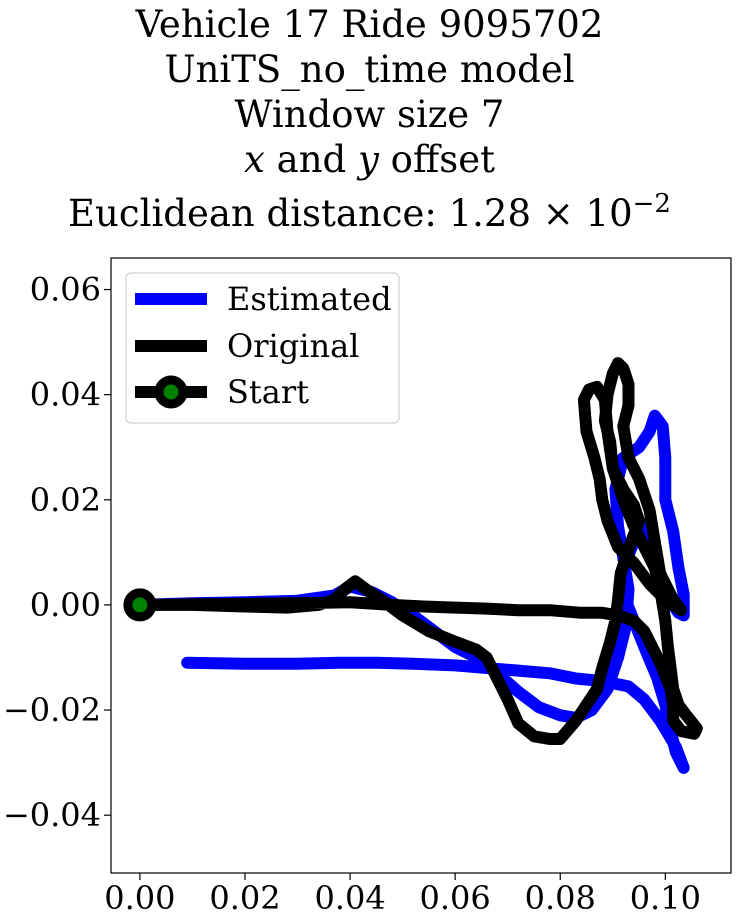  I want to click on legend-label: Original, so click(293, 346).